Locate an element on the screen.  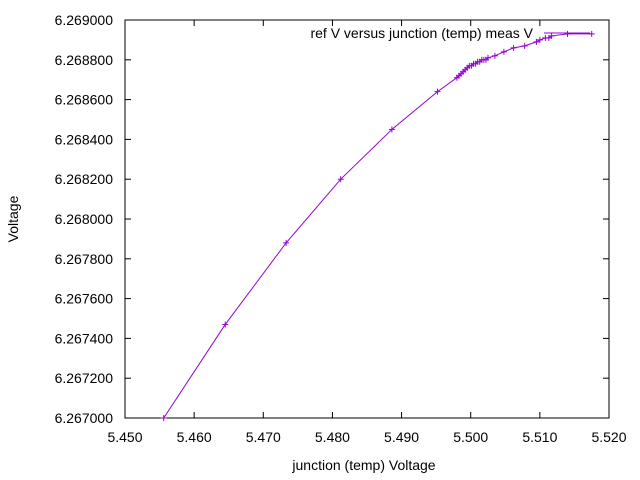
x-tick-label: 5.520 is located at coordinates (608, 437).